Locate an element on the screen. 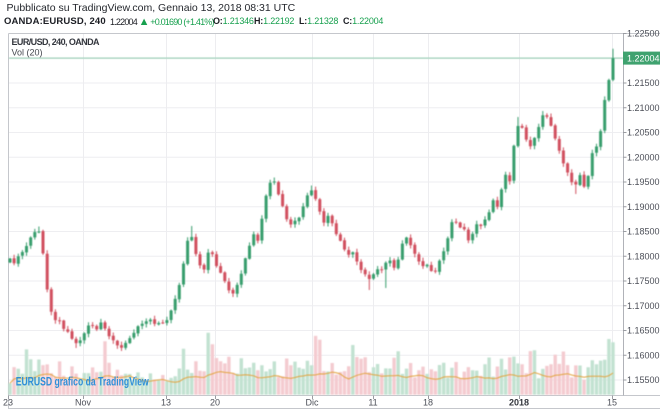 The width and height of the screenshot is (660, 413). svg-text: 1.19500 is located at coordinates (643, 182).